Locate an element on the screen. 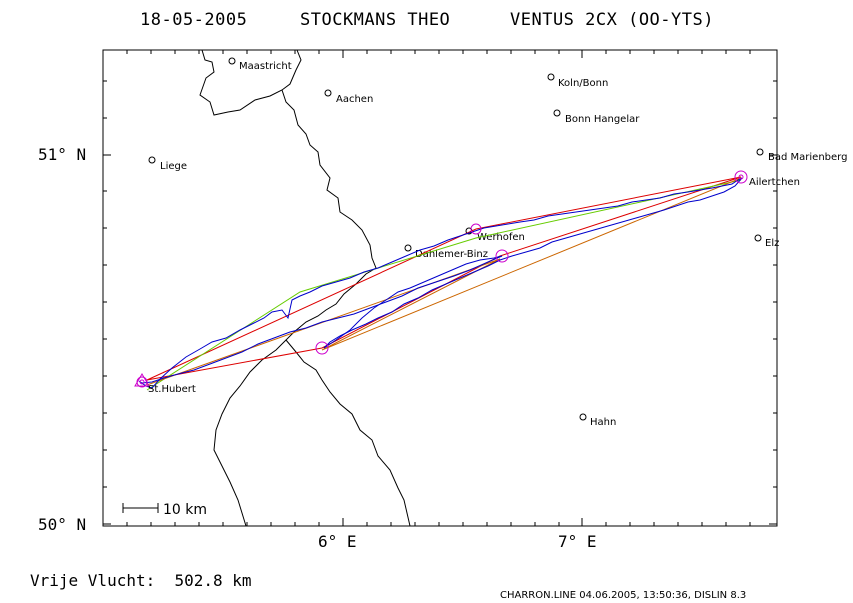  turnpoint-ailertchen-inner is located at coordinates (741, 177).